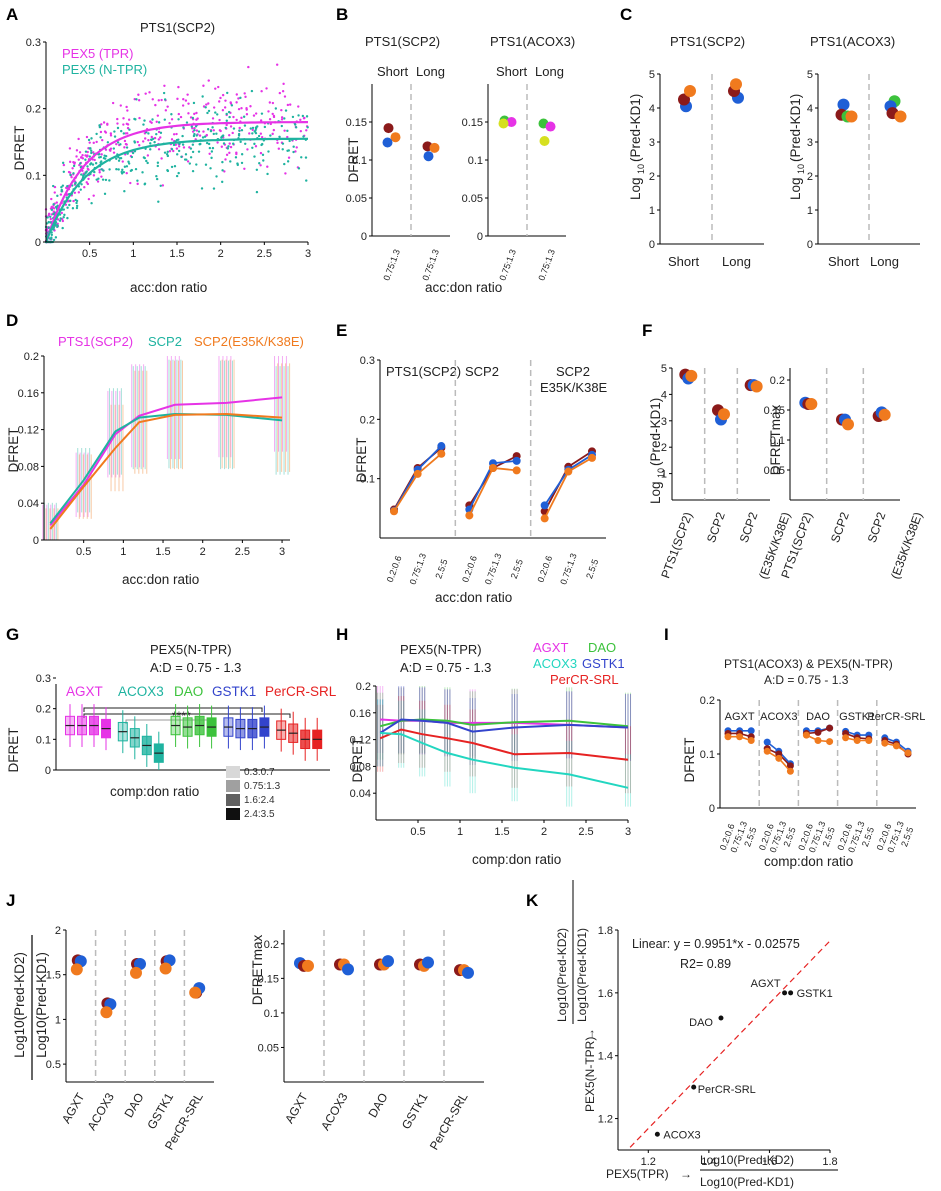 This screenshot has height=1191, width=941. What do you see at coordinates (574, 387) in the screenshot?
I see `panel-e-group-3b: E35K/K38E` at bounding box center [574, 387].